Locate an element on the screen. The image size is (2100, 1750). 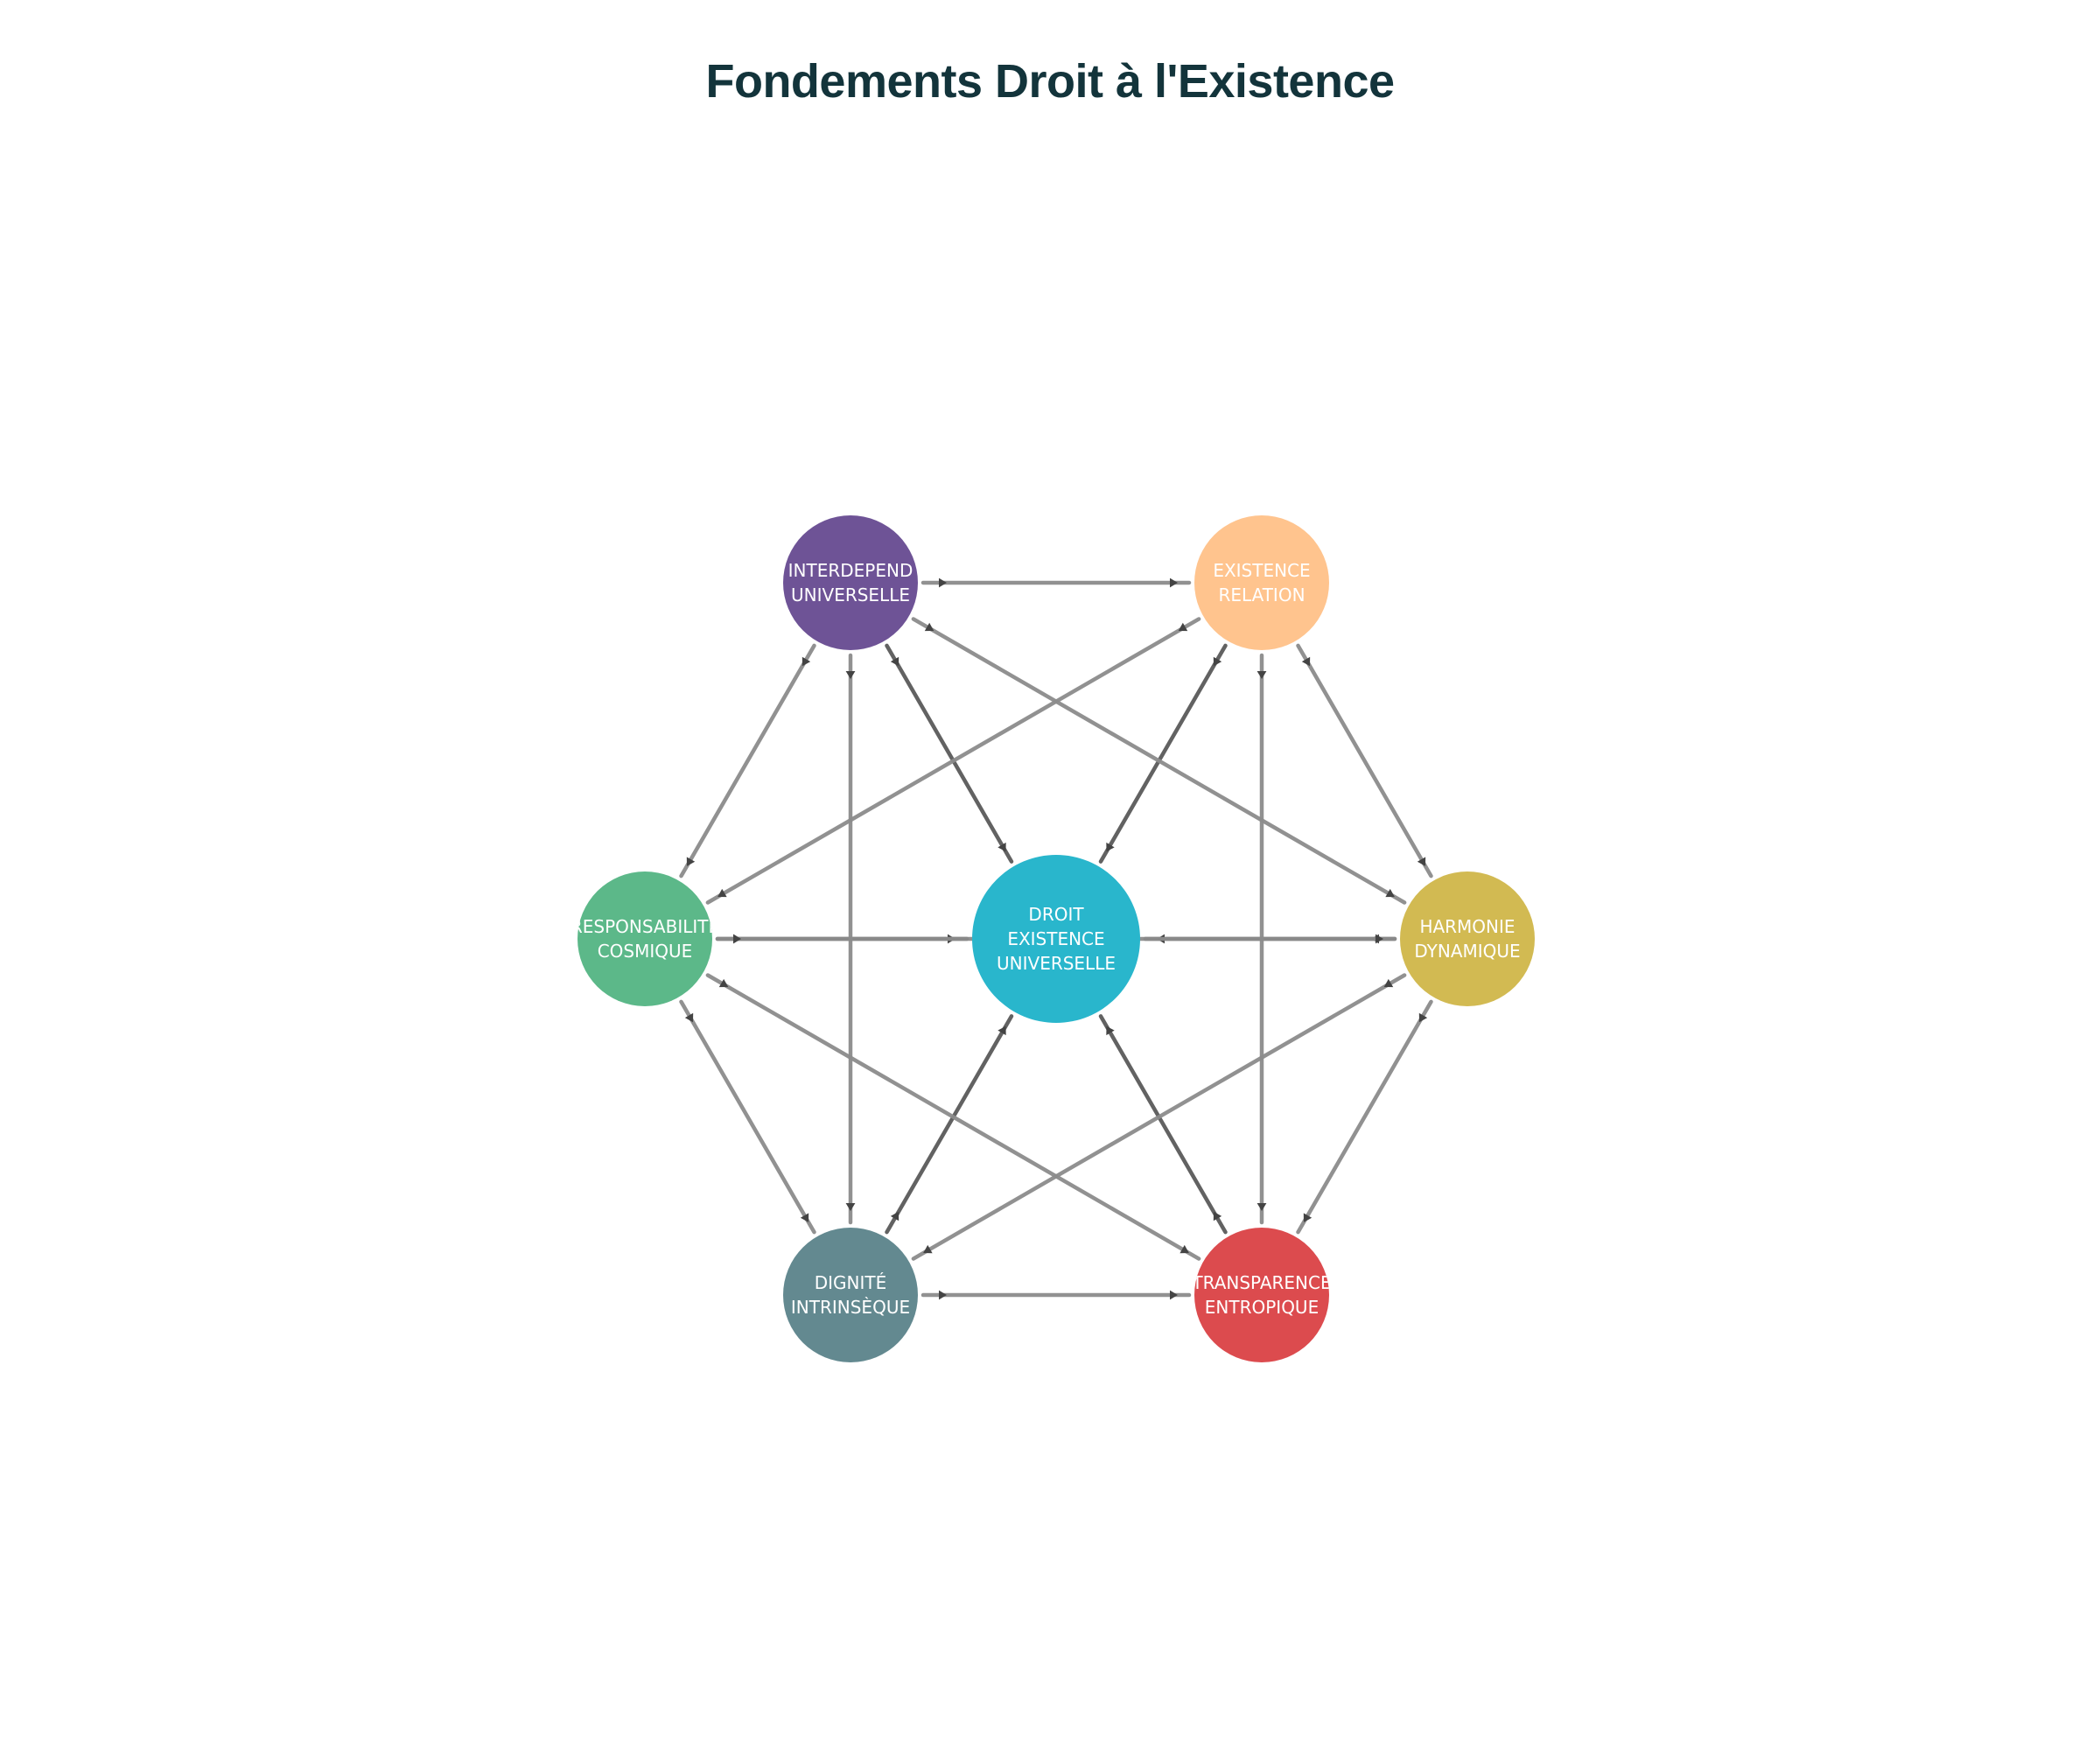
node-label: DROIT is located at coordinates (1056, 914).